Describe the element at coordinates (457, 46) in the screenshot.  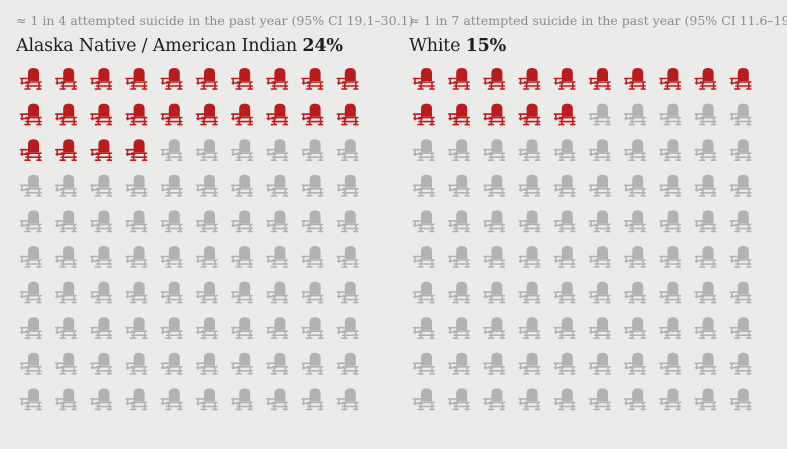
I see `chart-title: White 15%` at that location.